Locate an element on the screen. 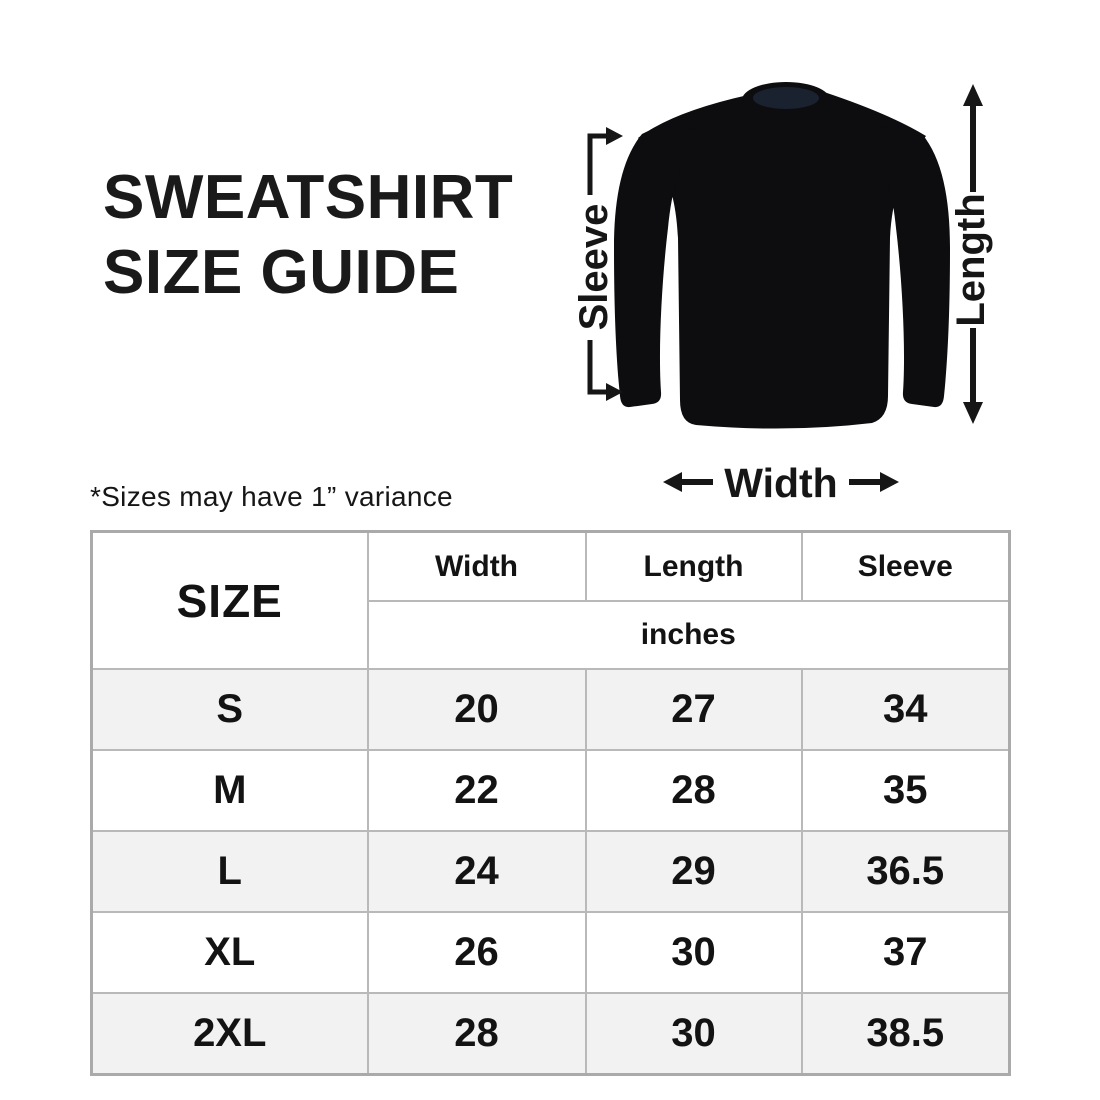  sweatshirt-right-sleeve is located at coordinates (906, 267).